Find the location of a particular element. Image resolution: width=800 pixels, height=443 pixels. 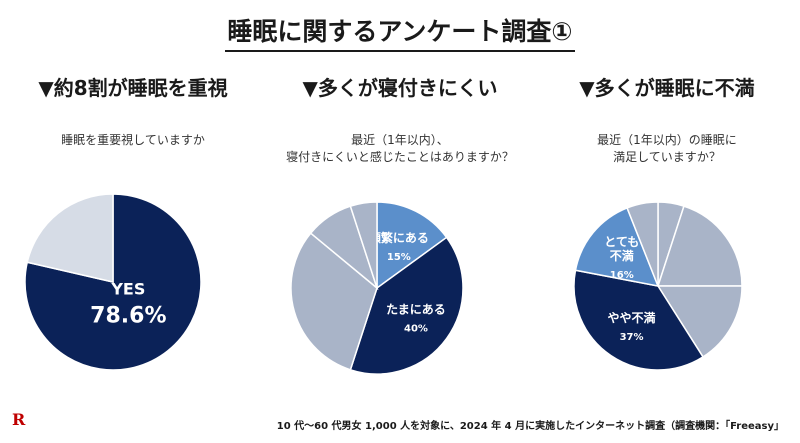

pie-slice-たまにある is located at coordinates (406, 305).